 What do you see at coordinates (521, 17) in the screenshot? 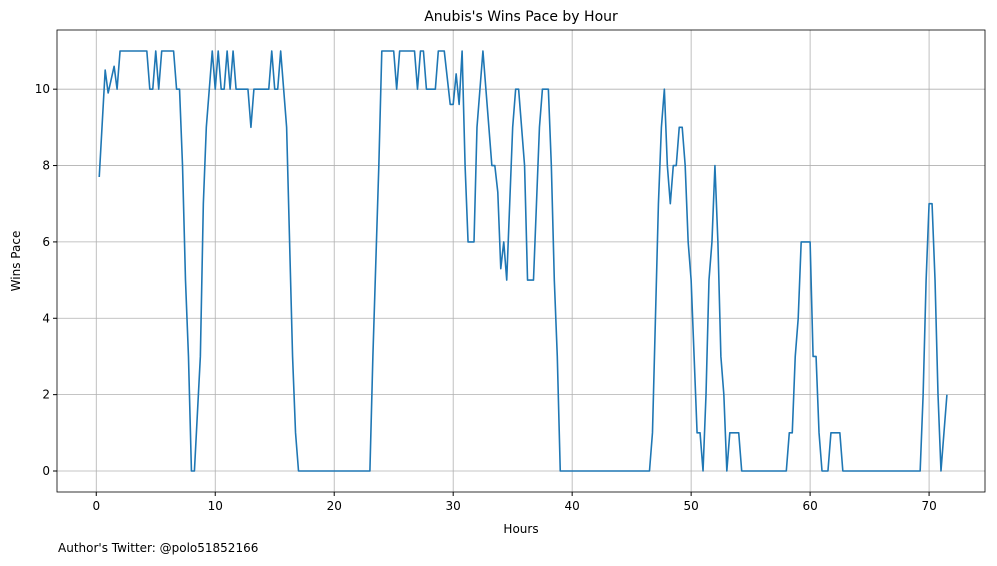
I see `chart-title: Anubis's Wins Pace by Hour` at bounding box center [521, 17].